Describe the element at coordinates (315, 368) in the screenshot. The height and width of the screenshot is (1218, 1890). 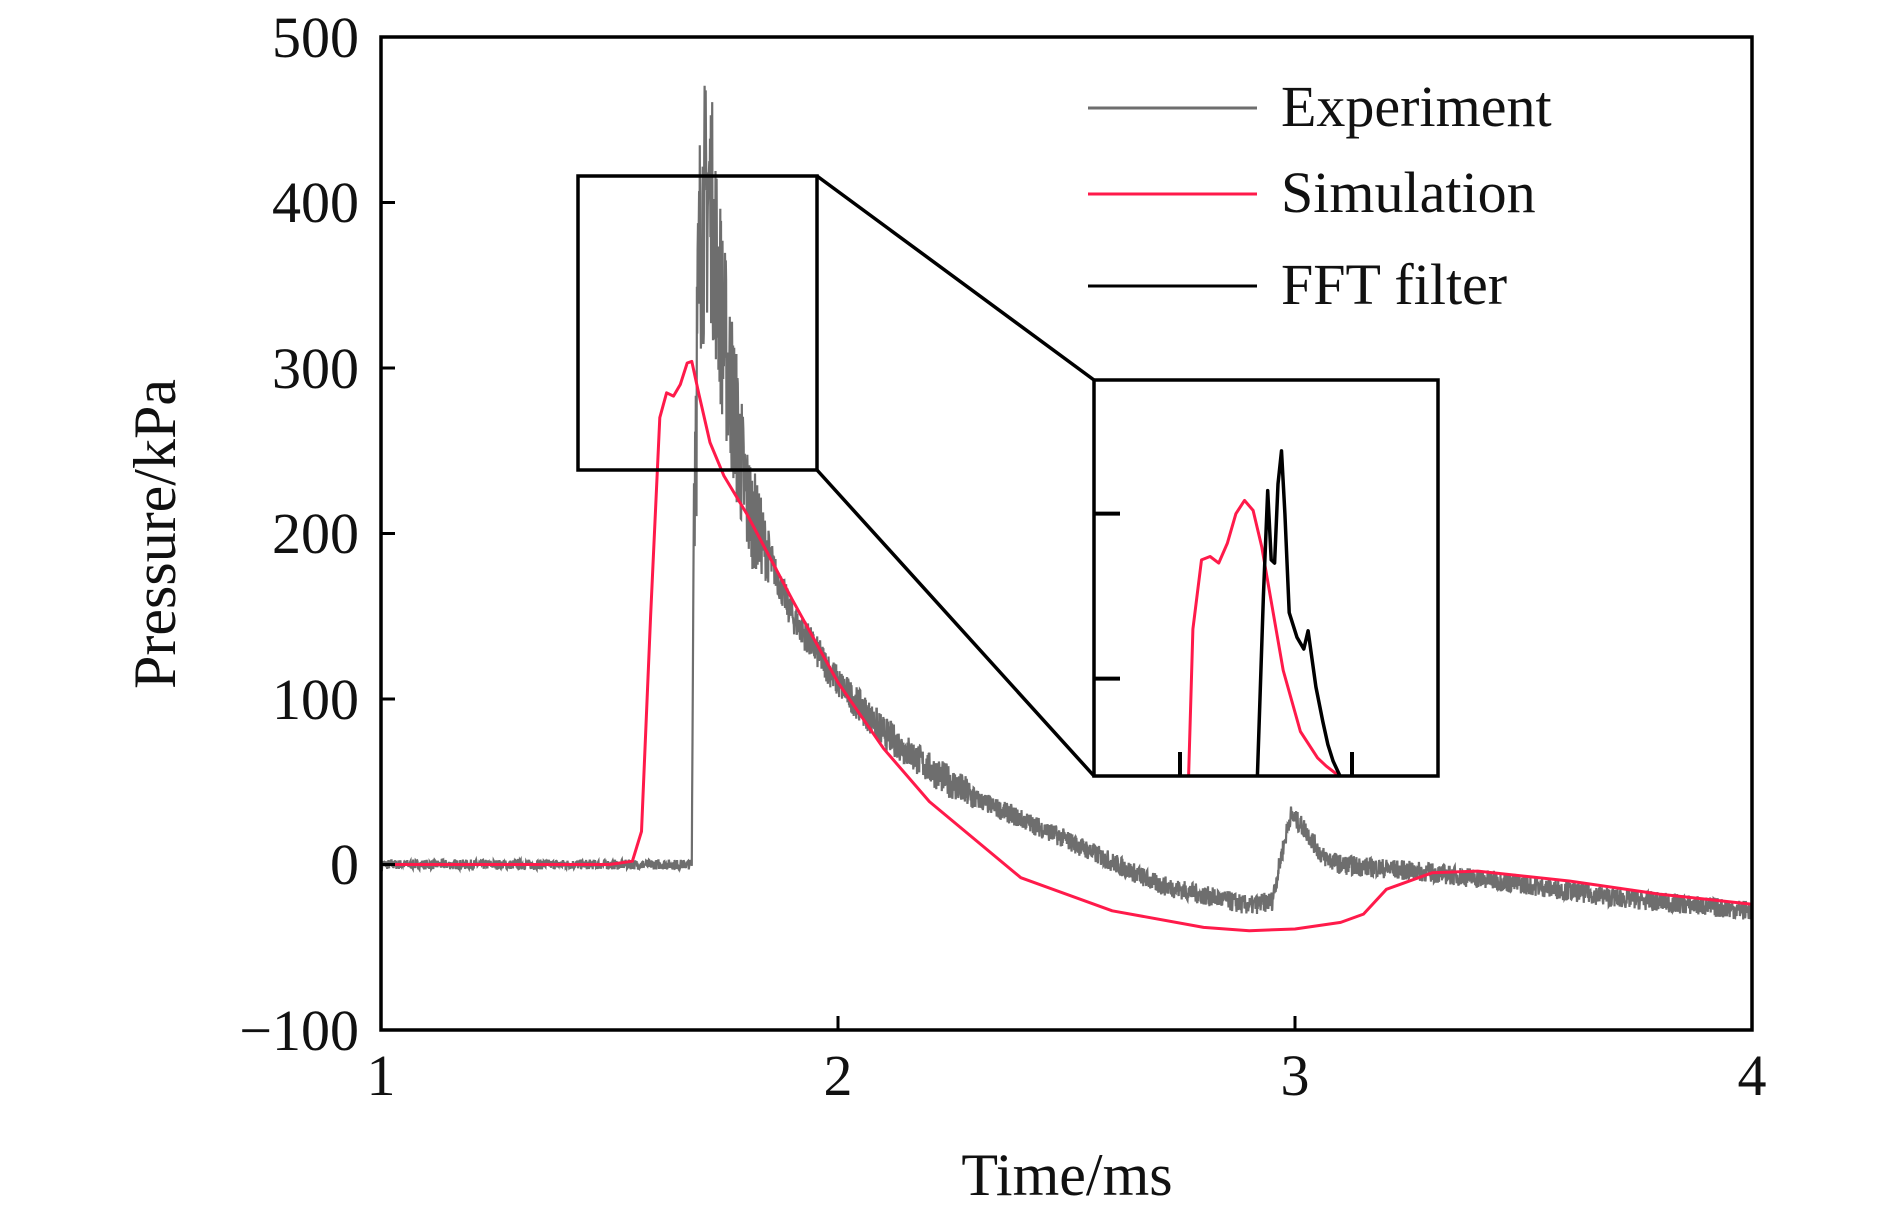
I see `y-tick-label: 300` at that location.